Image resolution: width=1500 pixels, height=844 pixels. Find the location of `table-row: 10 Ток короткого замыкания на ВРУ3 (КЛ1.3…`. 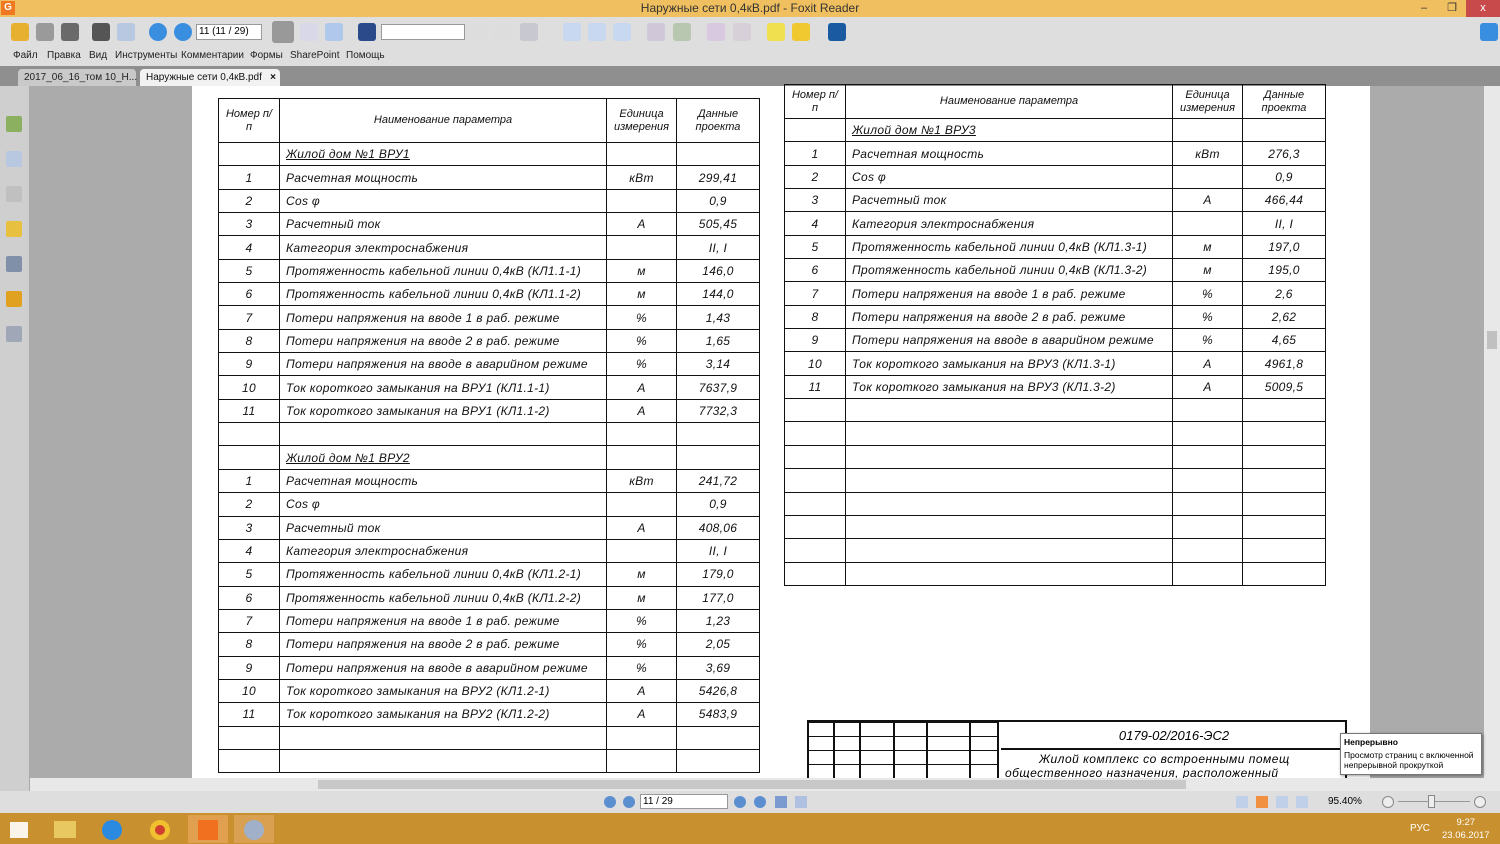

table-row: 10 Ток короткого замыкания на ВРУ3 (КЛ1.3… is located at coordinates (1055, 363).